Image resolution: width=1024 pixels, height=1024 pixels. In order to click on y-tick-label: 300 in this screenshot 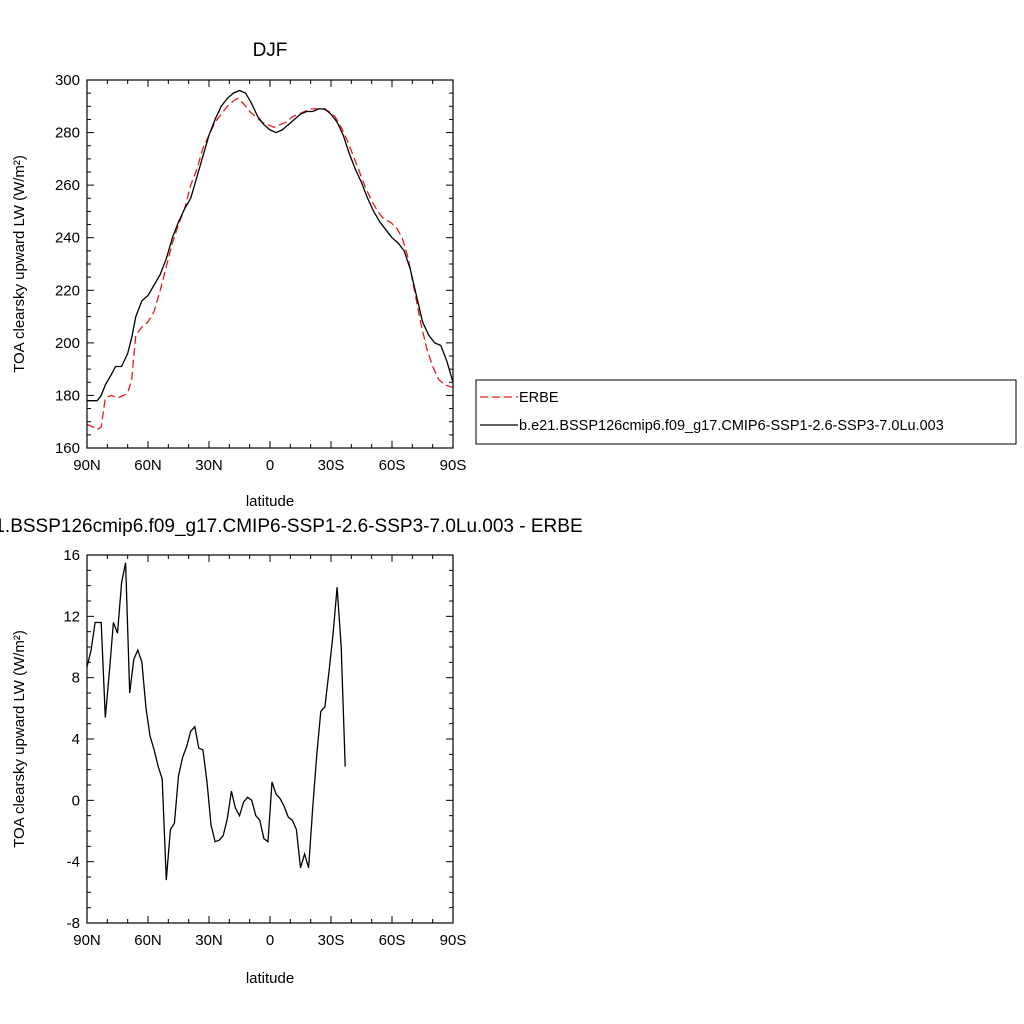, I will do `click(67, 80)`.